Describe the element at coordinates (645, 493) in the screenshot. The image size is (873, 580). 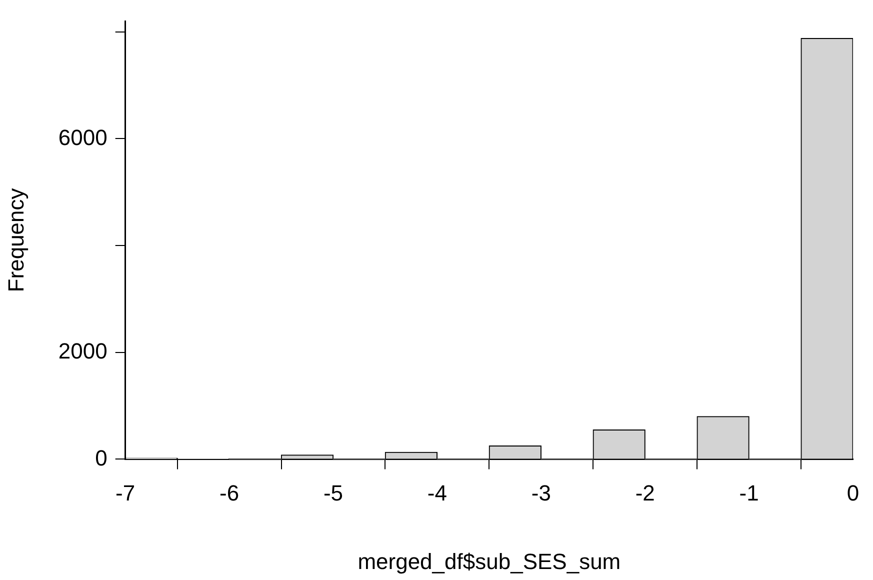
I see `x-tick-label: -2` at that location.